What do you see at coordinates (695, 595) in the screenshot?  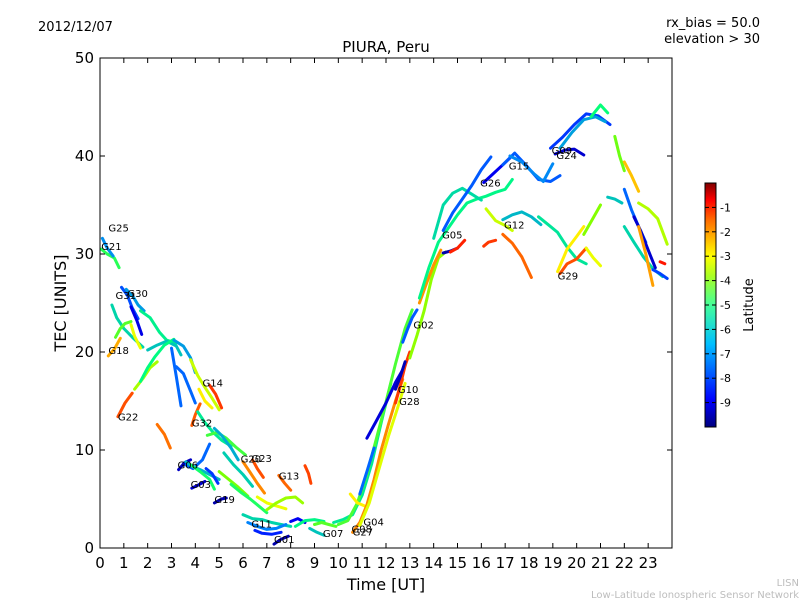 I see `credit-line2: Low-Latitude Ionospheric Sensor Network` at bounding box center [695, 595].